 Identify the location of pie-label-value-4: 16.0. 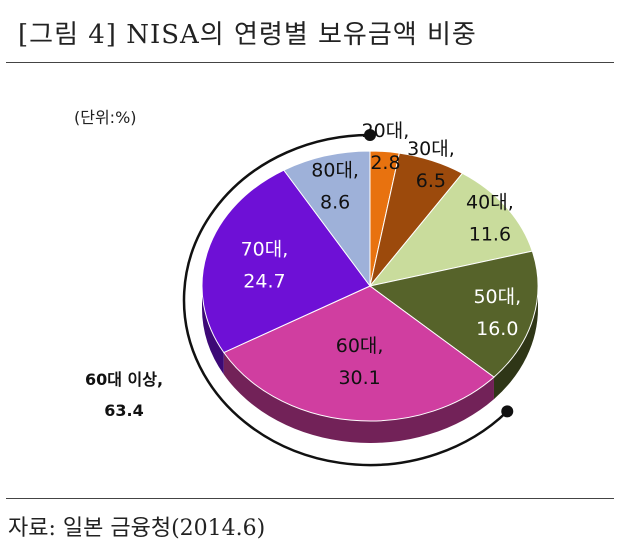
(497, 329).